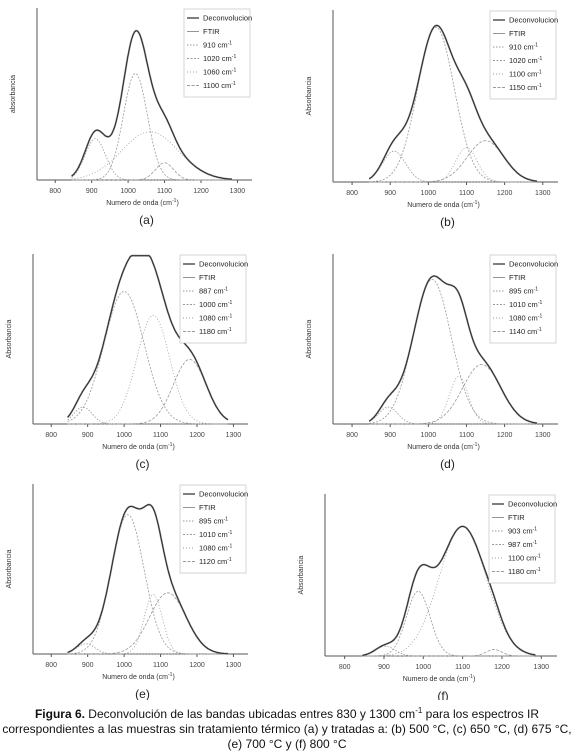 The width and height of the screenshot is (574, 752). I want to click on legend-label: 1010 cm-1, so click(525, 304).